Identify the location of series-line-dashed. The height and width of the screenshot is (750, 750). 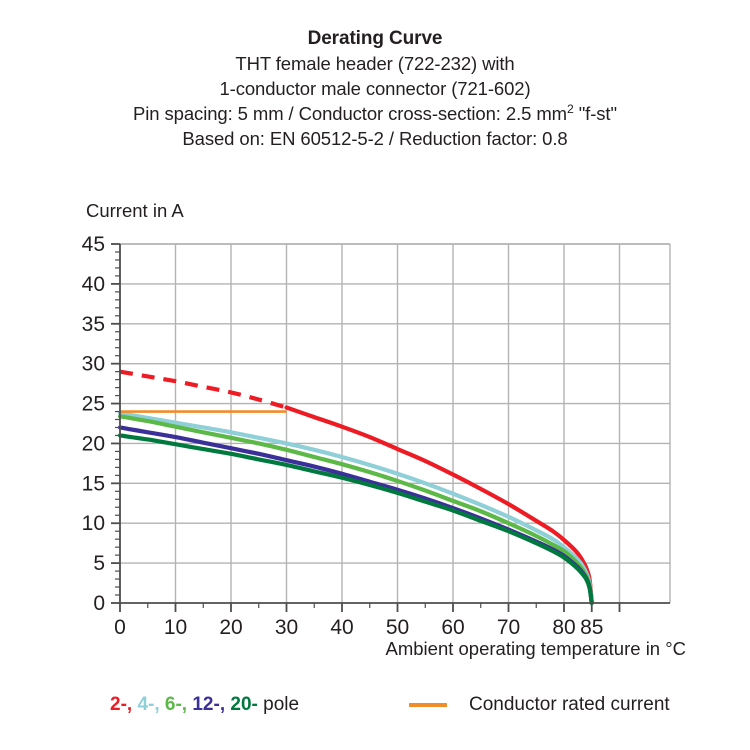
(203, 389).